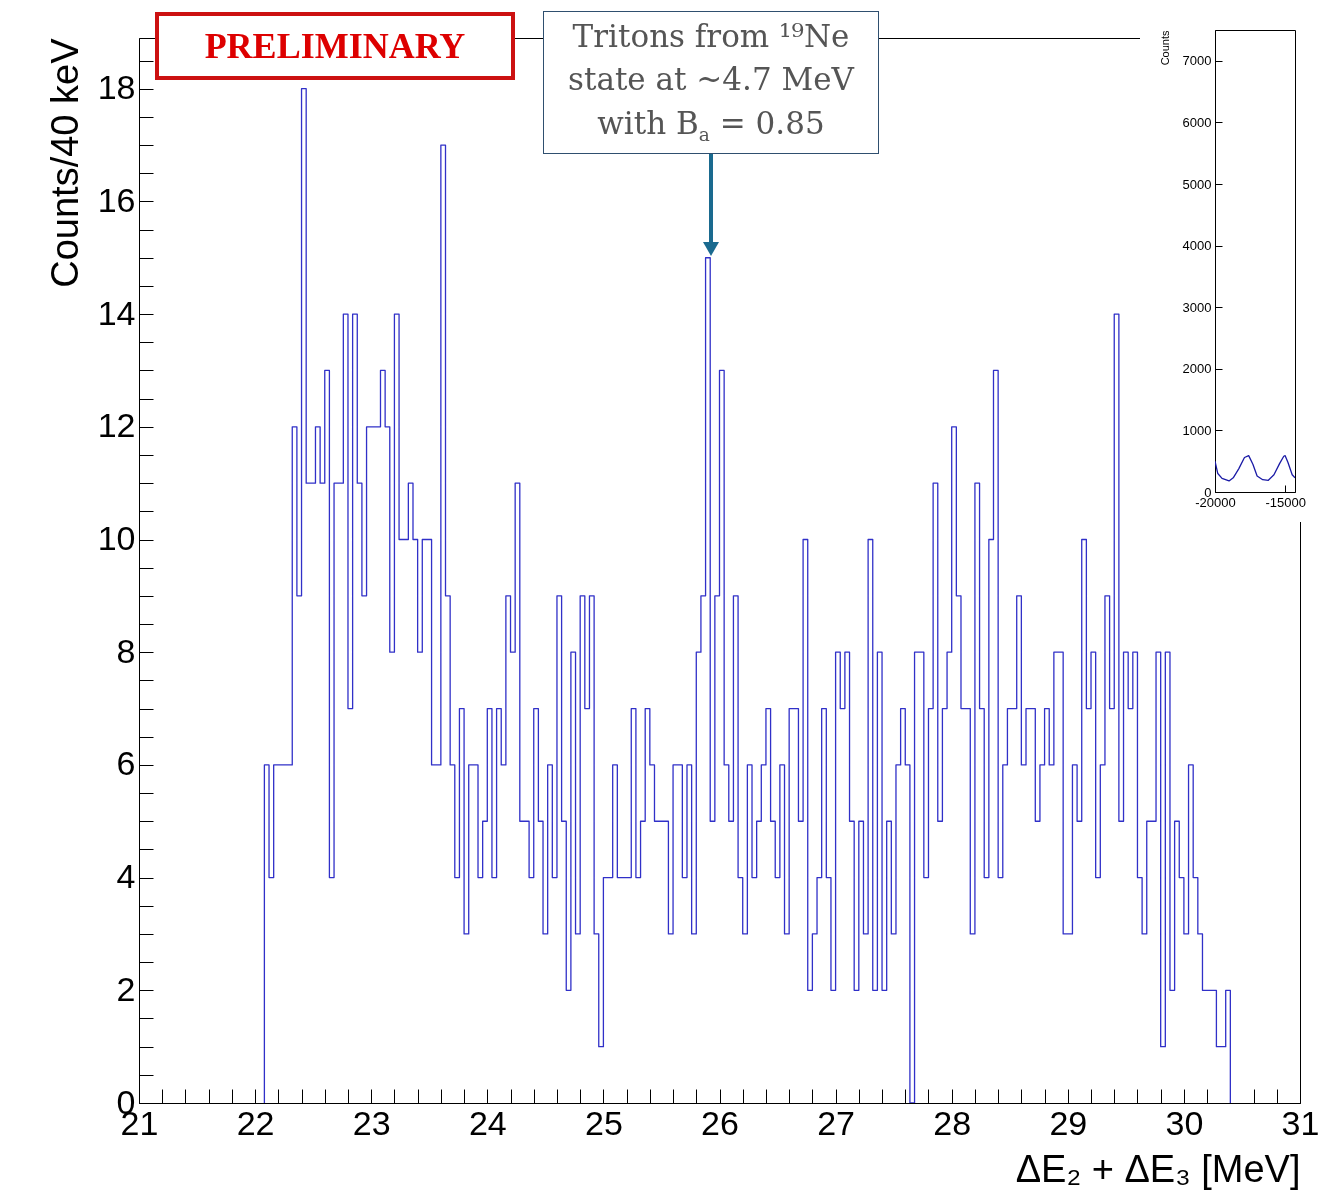 This screenshot has width=1319, height=1201. I want to click on y-tick-label: 5000, so click(1197, 184).